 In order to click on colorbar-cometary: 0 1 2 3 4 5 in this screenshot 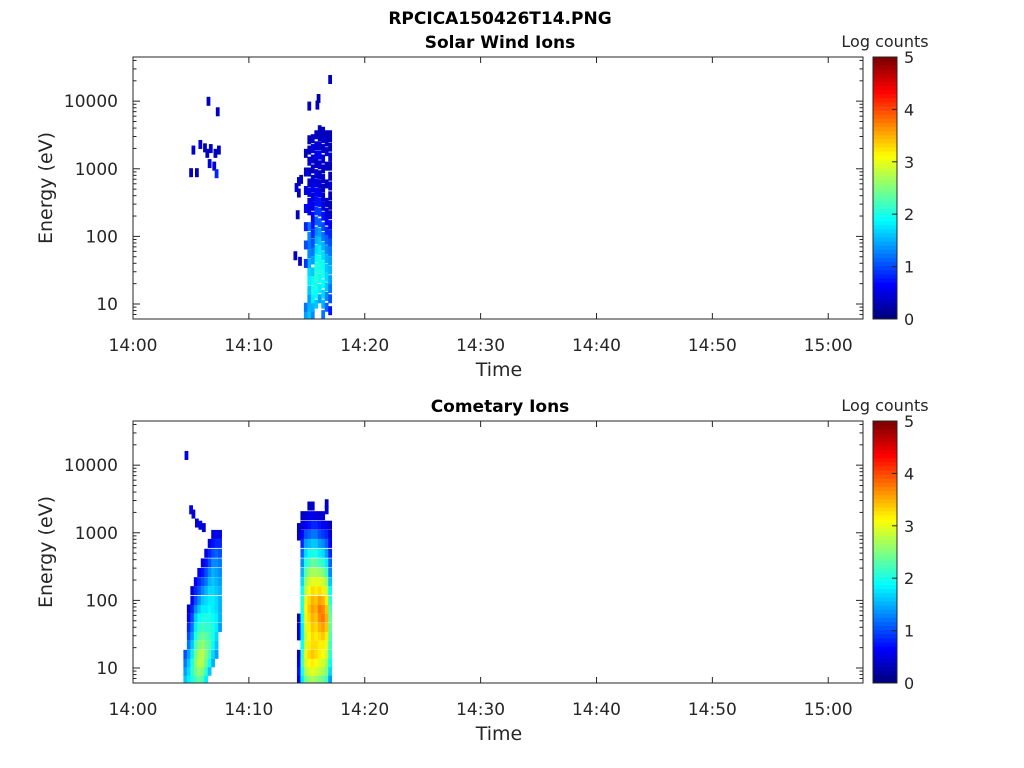, I will do `click(893, 552)`.